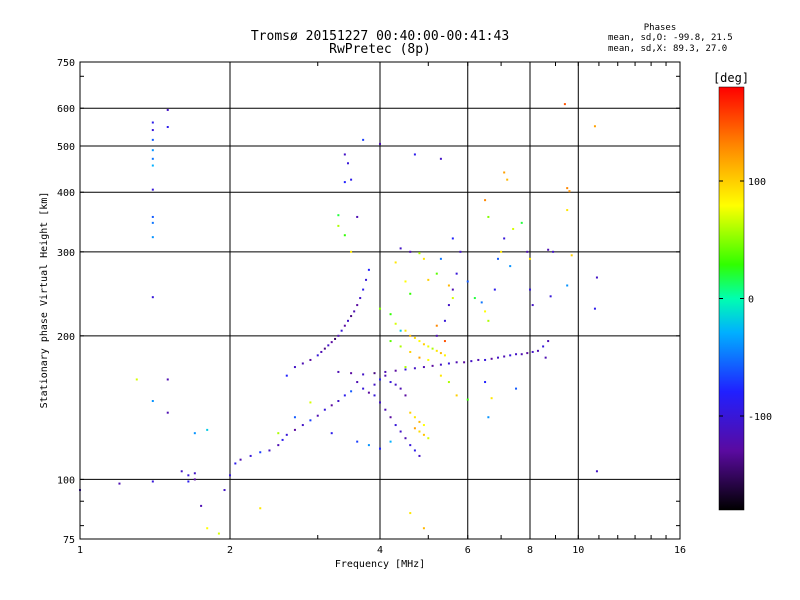 This screenshot has height=600, width=800. Describe the element at coordinates (66, 337) in the screenshot. I see `y-tick-label: 200` at that location.